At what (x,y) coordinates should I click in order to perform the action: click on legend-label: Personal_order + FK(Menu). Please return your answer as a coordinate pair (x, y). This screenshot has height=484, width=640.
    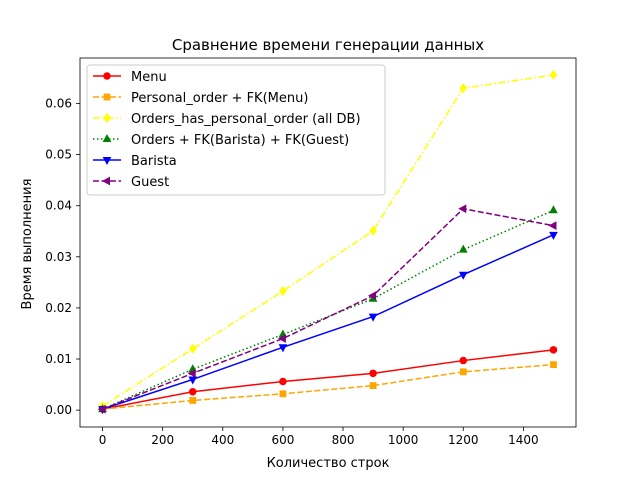
    Looking at the image, I should click on (219, 98).